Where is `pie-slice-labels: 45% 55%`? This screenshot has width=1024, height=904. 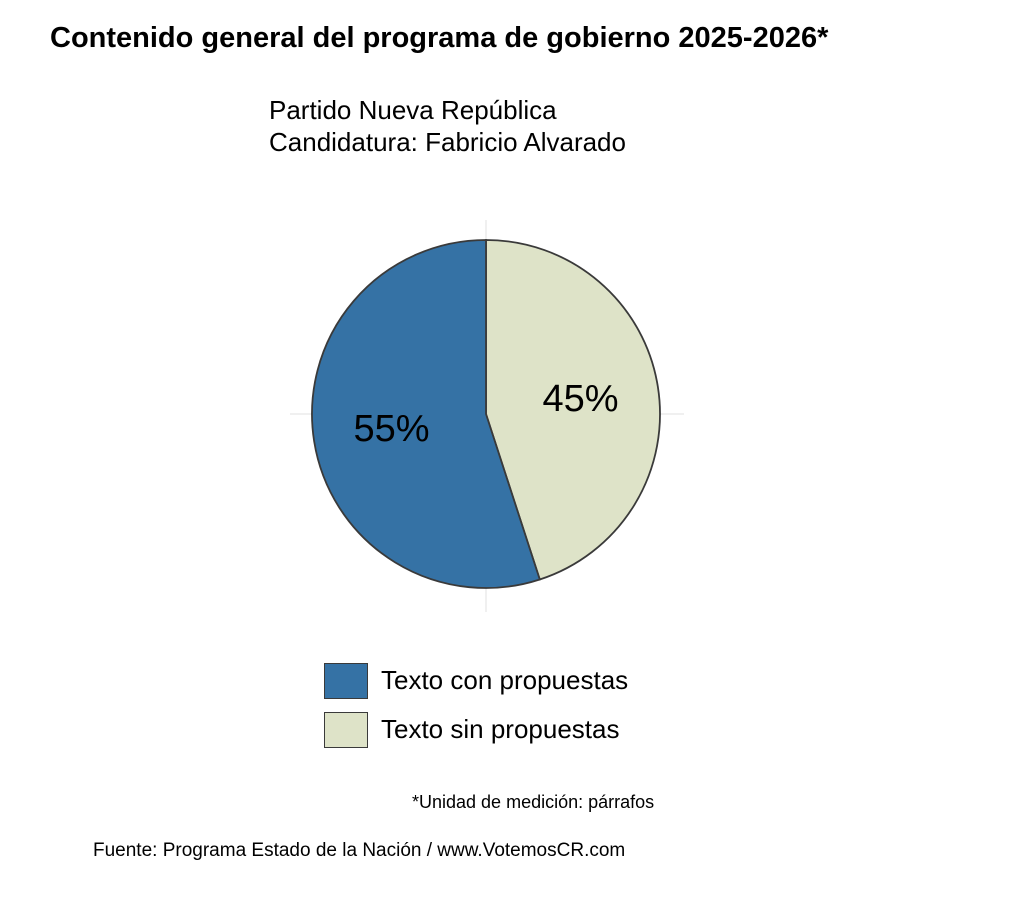
pie-slice-labels: 45% 55% is located at coordinates (485, 414).